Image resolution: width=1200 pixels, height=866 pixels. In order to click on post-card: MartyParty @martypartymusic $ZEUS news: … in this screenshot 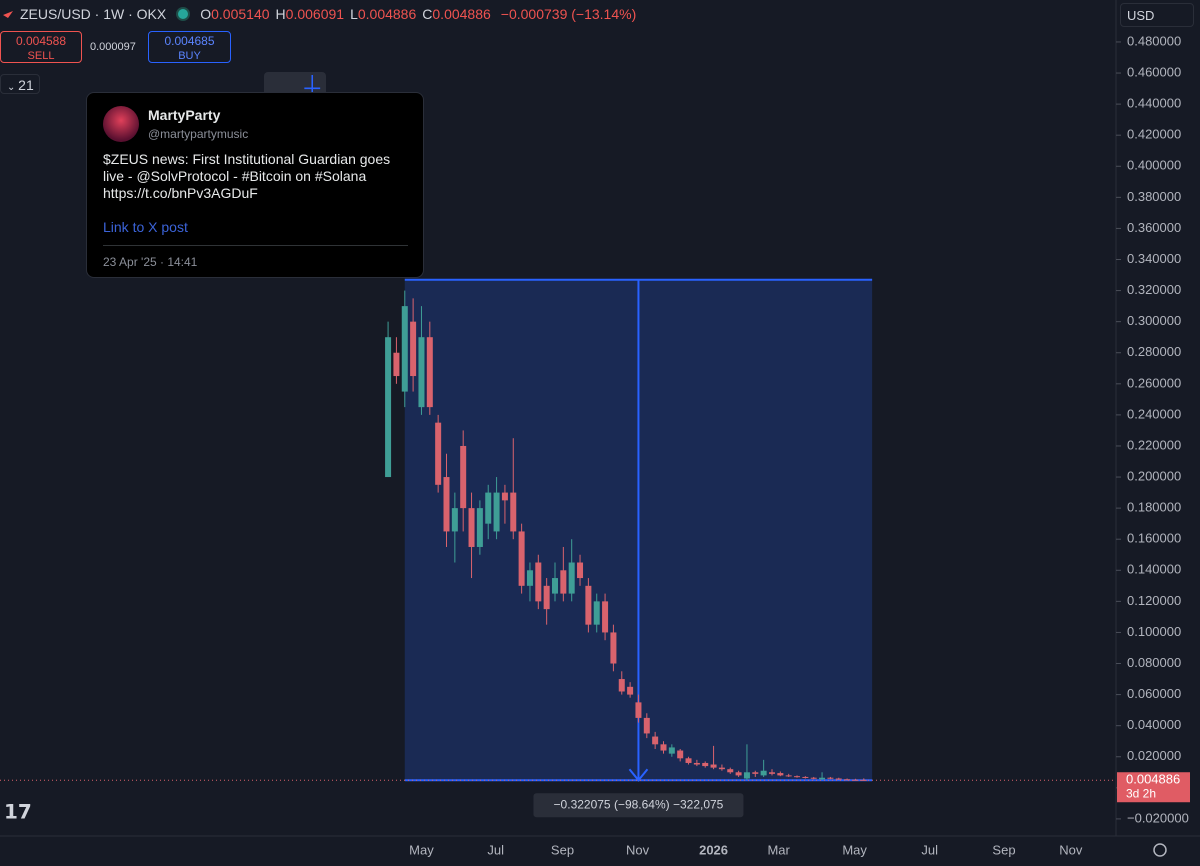, I will do `click(255, 185)`.